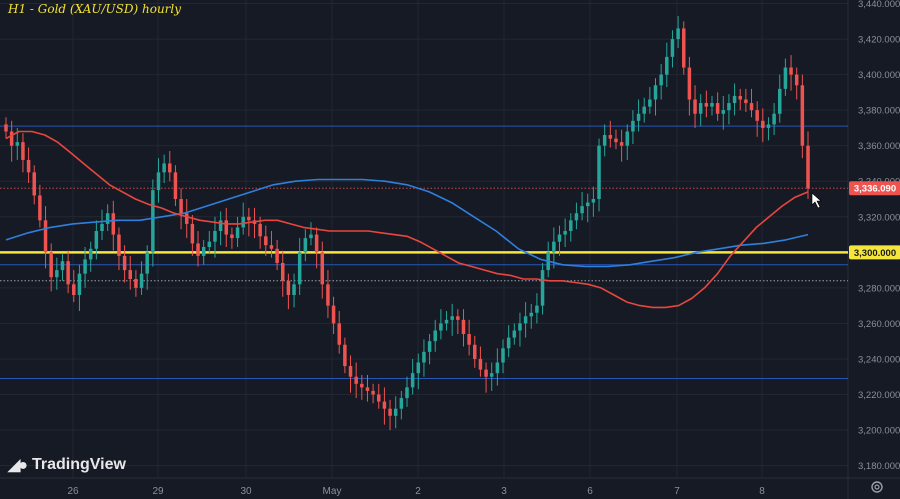 This screenshot has width=900, height=499. Describe the element at coordinates (677, 491) in the screenshot. I see `x-tick-label: 7` at that location.